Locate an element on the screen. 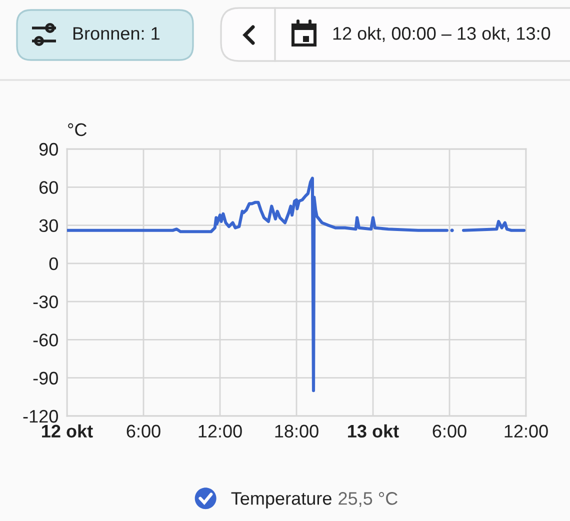 The width and height of the screenshot is (570, 521). y-tick-label: 90 is located at coordinates (48, 149).